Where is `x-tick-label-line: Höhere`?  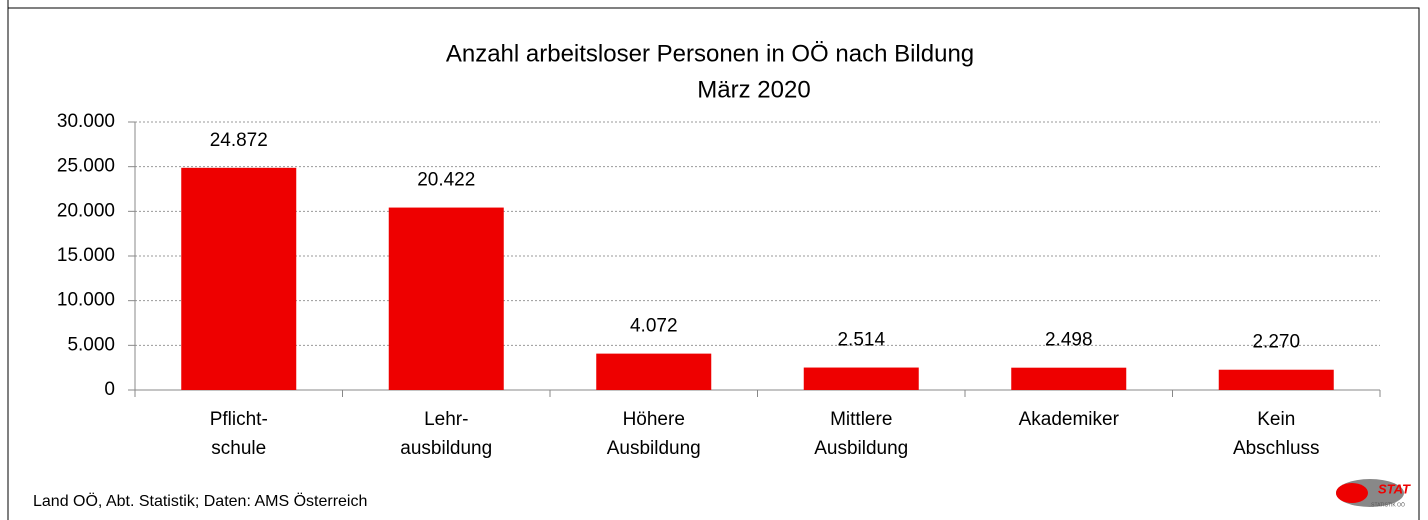 x-tick-label-line: Höhere is located at coordinates (654, 419).